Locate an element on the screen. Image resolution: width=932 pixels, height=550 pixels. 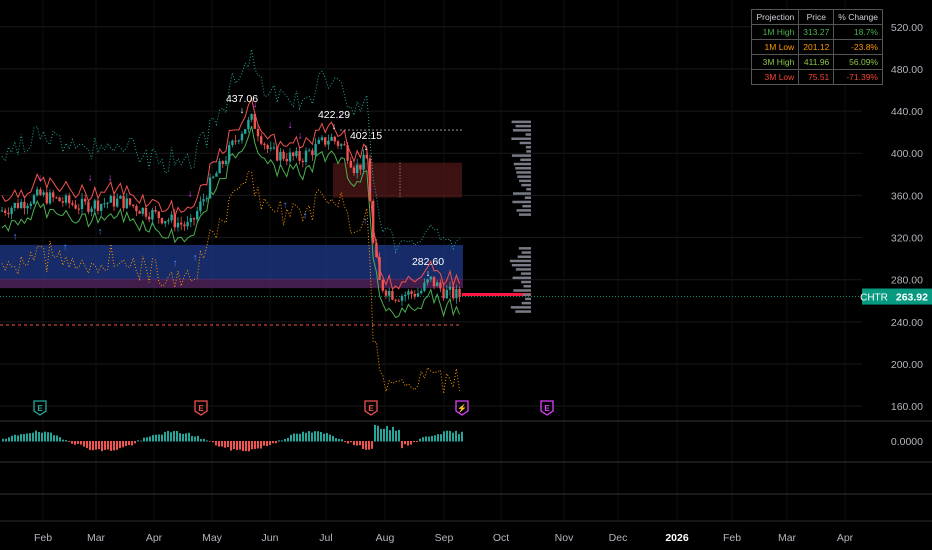
y-tick-label: 400.00 is located at coordinates (907, 154).